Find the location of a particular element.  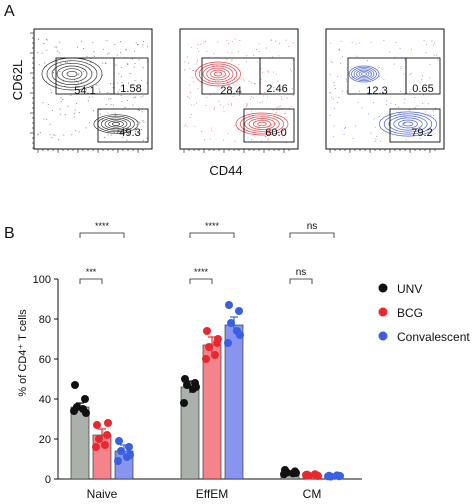

category-label-effem: EffEM is located at coordinates (212, 494).